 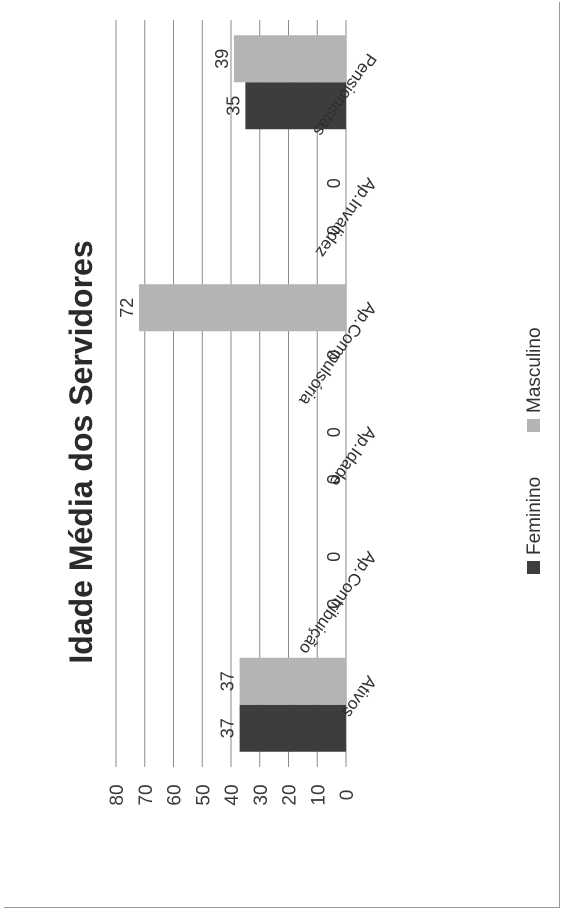 I want to click on tick-label-70: 70, so click(x=146, y=794).